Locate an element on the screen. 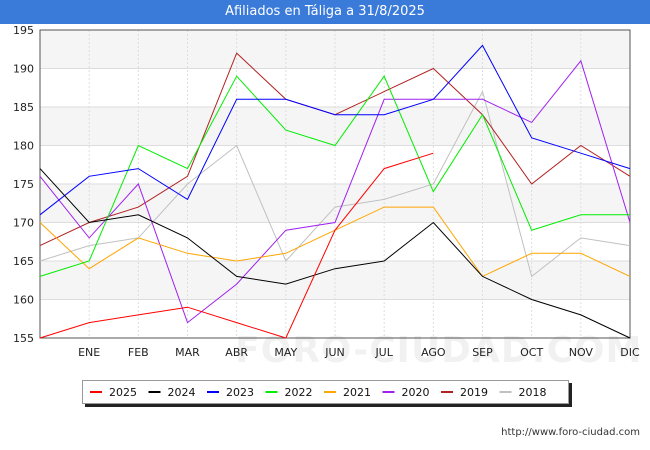 This screenshot has width=650, height=450. y-tick-label: 160 is located at coordinates (23, 300).